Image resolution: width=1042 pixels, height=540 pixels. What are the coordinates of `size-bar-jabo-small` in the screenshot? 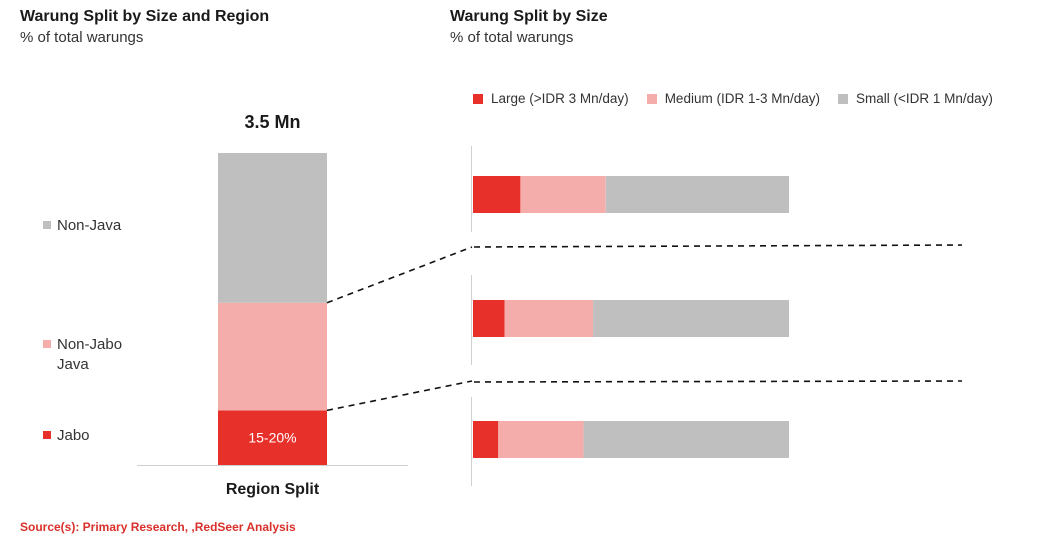 It's located at (686, 439).